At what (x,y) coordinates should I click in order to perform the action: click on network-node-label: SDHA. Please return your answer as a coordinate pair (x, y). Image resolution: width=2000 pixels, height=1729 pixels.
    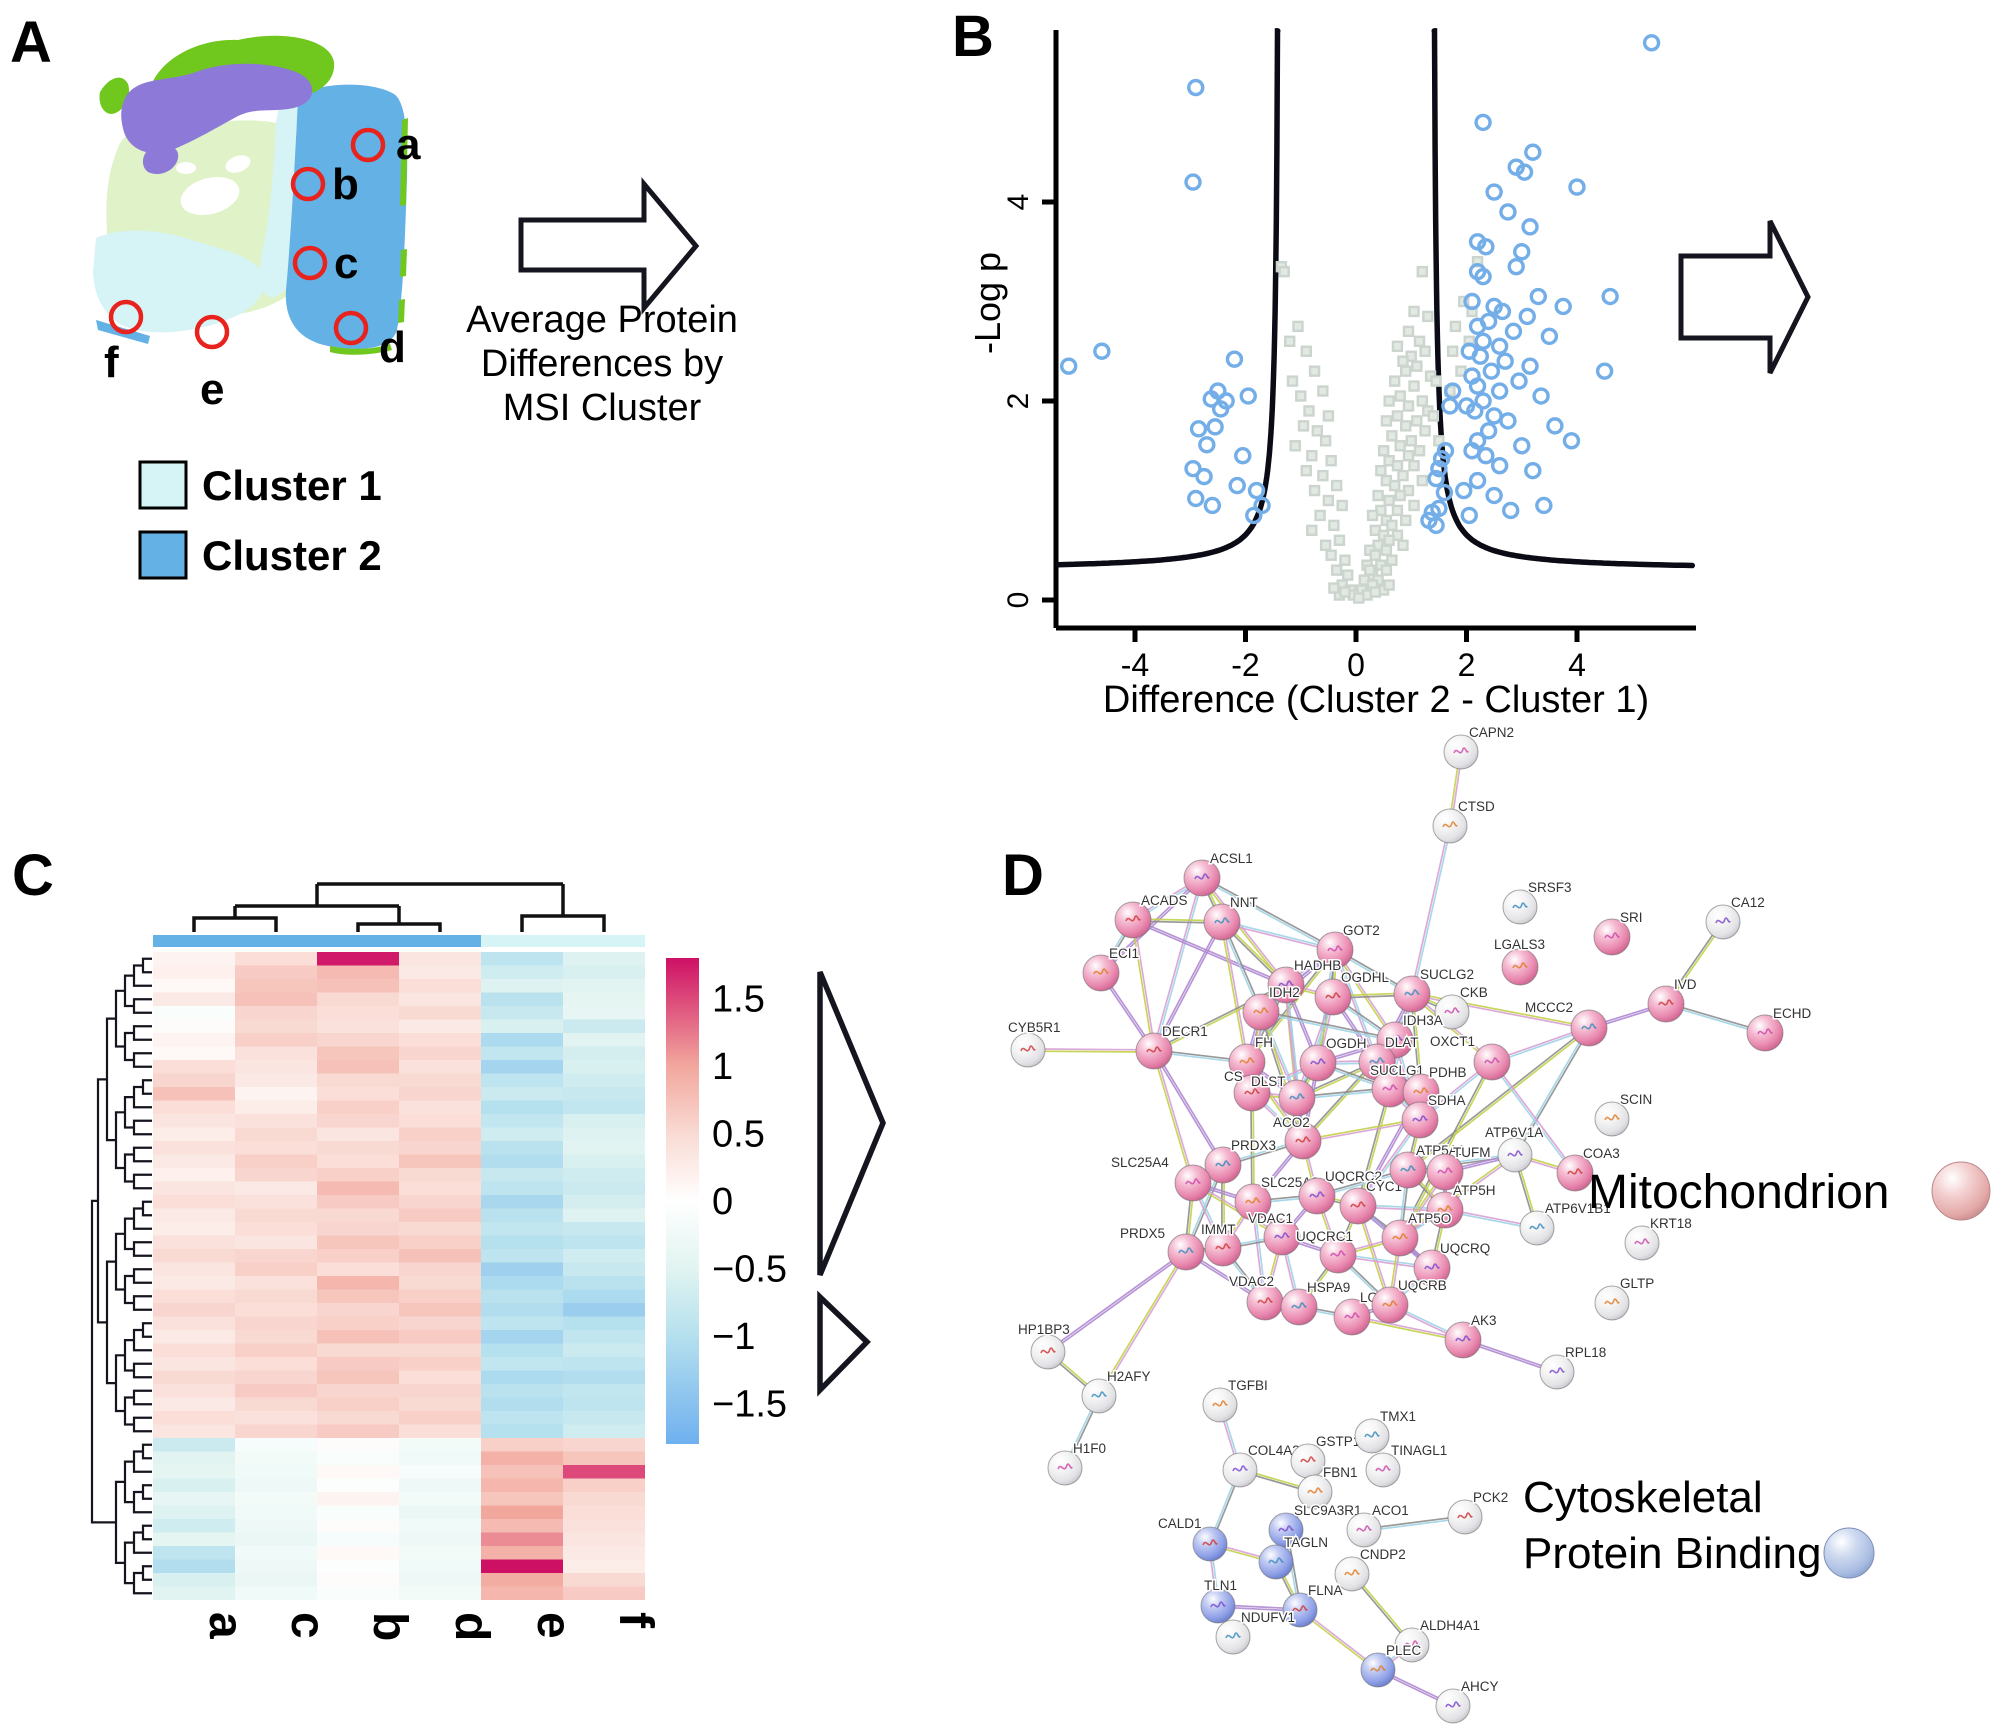
    Looking at the image, I should click on (1447, 1100).